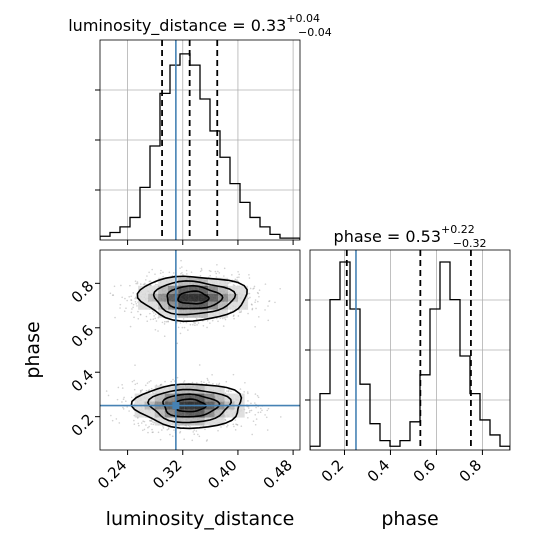 The width and height of the screenshot is (550, 550). What do you see at coordinates (159, 26) in the screenshot?
I see `luminosity-distance-title-prefix: luminosity_distance =` at bounding box center [159, 26].